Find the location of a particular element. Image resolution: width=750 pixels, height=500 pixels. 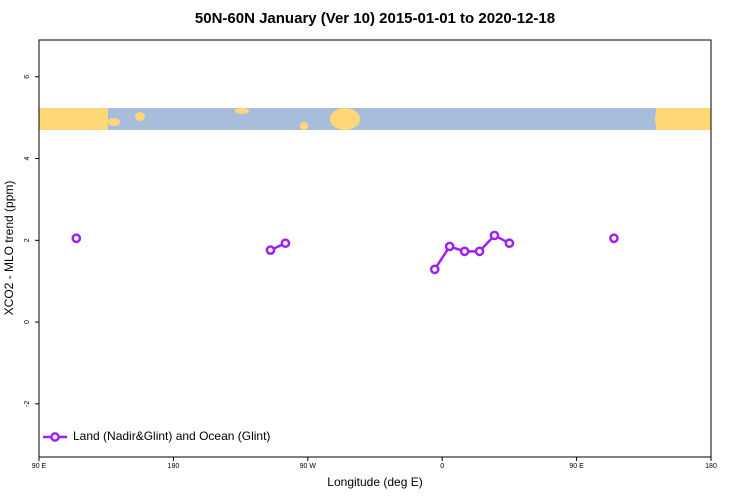

map-strip is located at coordinates (375, 119).